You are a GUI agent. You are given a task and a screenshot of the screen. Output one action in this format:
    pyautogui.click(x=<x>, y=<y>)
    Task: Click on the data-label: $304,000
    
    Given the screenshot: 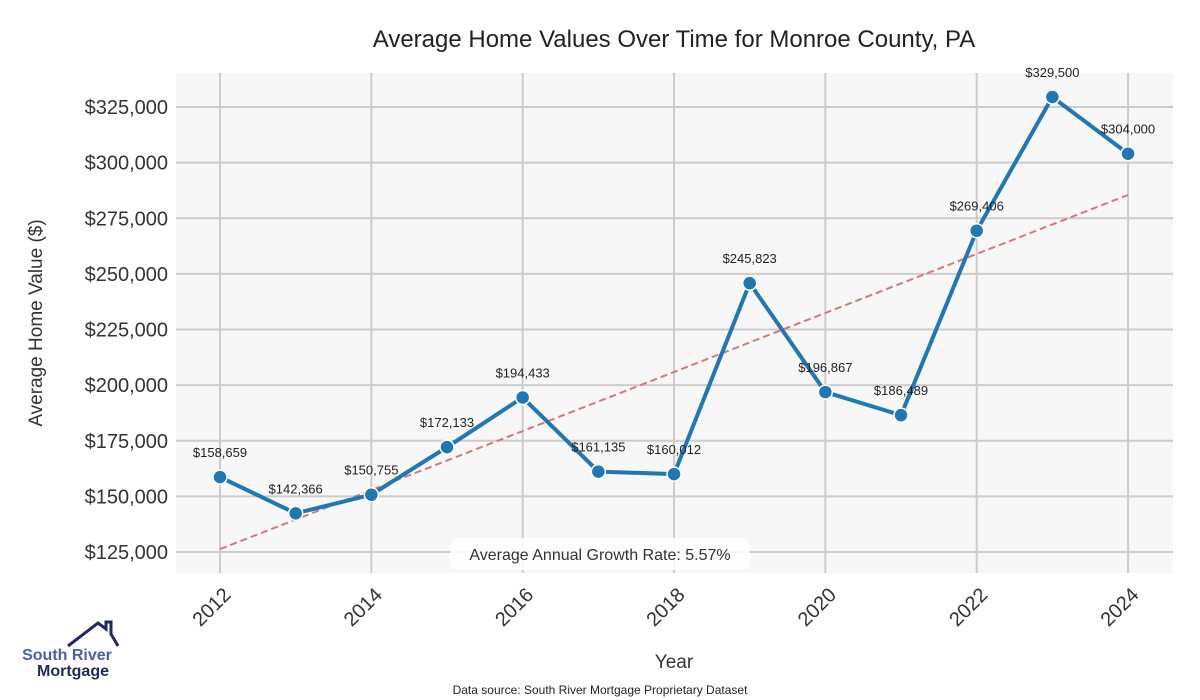 What is the action you would take?
    pyautogui.click(x=1128, y=129)
    